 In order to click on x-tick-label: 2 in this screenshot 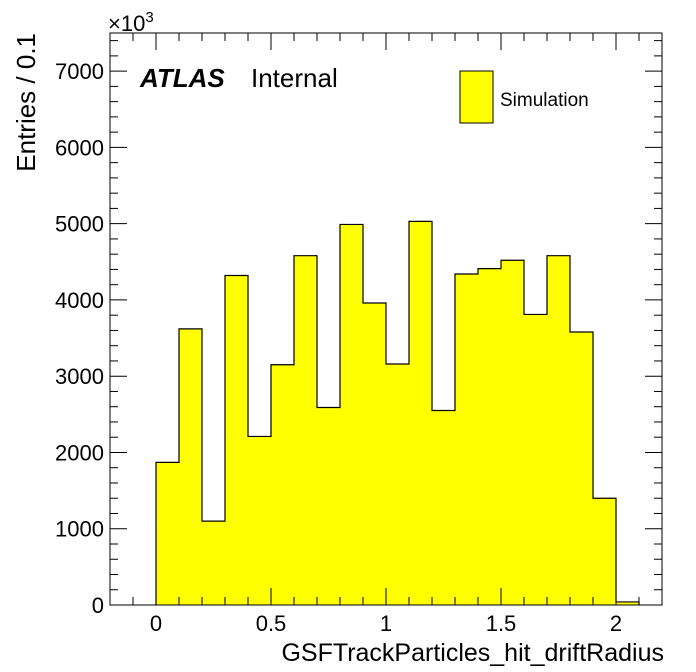, I will do `click(616, 623)`.